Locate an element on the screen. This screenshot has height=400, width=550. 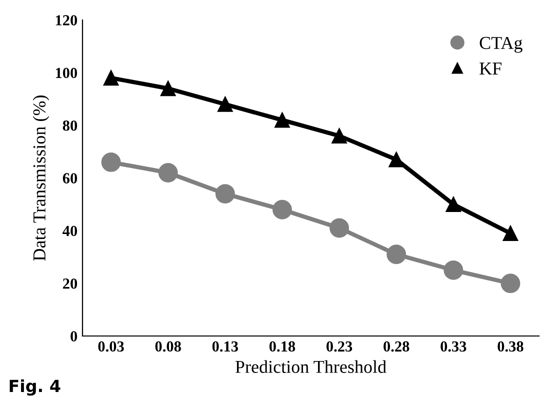
x-tick-label: 0.18 is located at coordinates (282, 346).